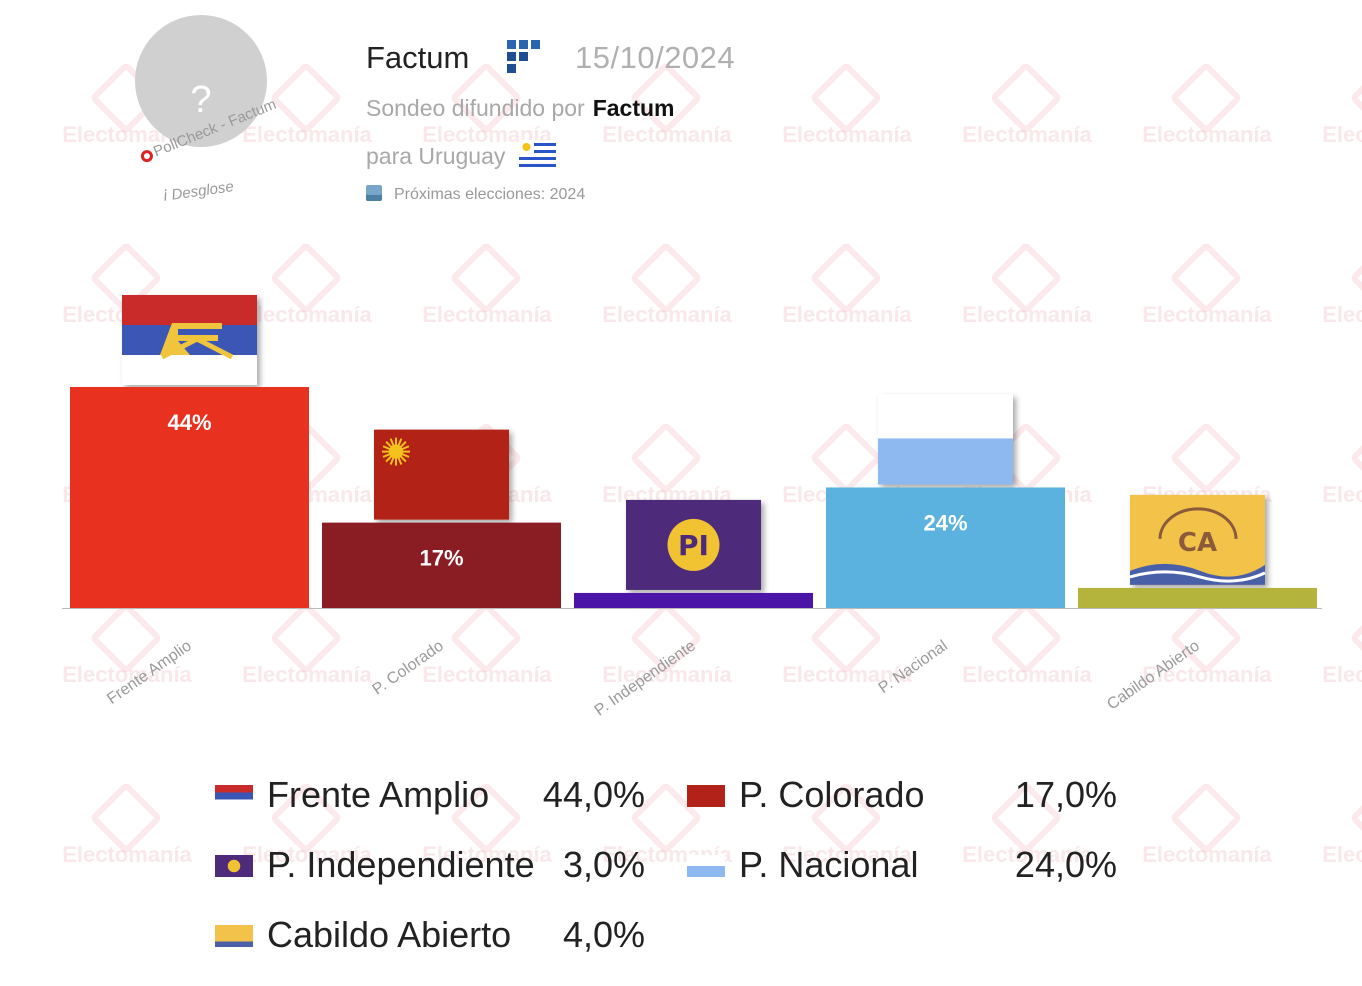  I want to click on legend-item: P. Independiente 3,0%, so click(430, 865).